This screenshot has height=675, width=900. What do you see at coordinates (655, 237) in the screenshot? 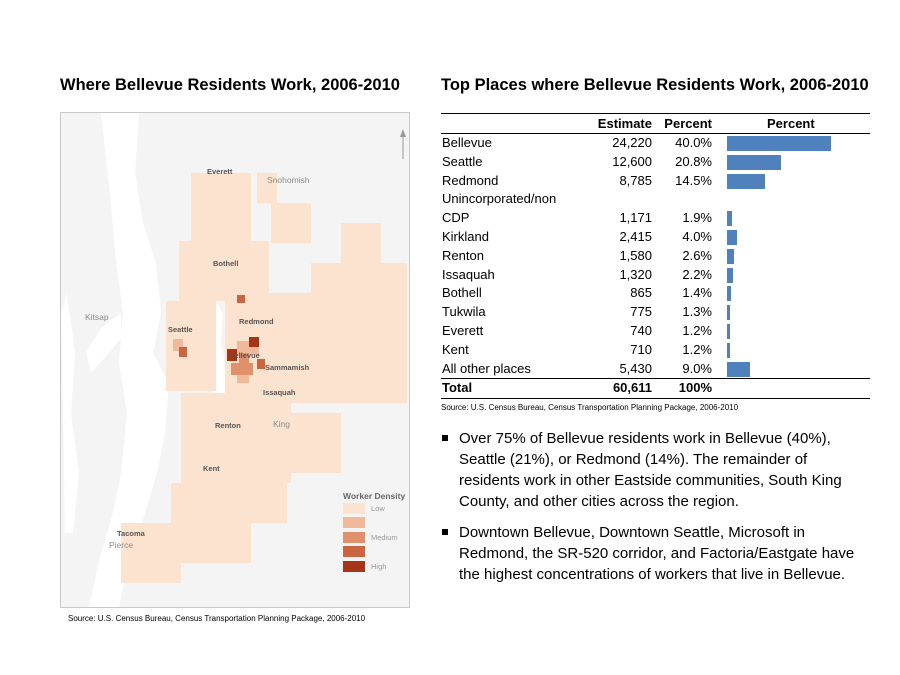
I see `table-row: Kirkland 2,415 4.0%` at bounding box center [655, 237].